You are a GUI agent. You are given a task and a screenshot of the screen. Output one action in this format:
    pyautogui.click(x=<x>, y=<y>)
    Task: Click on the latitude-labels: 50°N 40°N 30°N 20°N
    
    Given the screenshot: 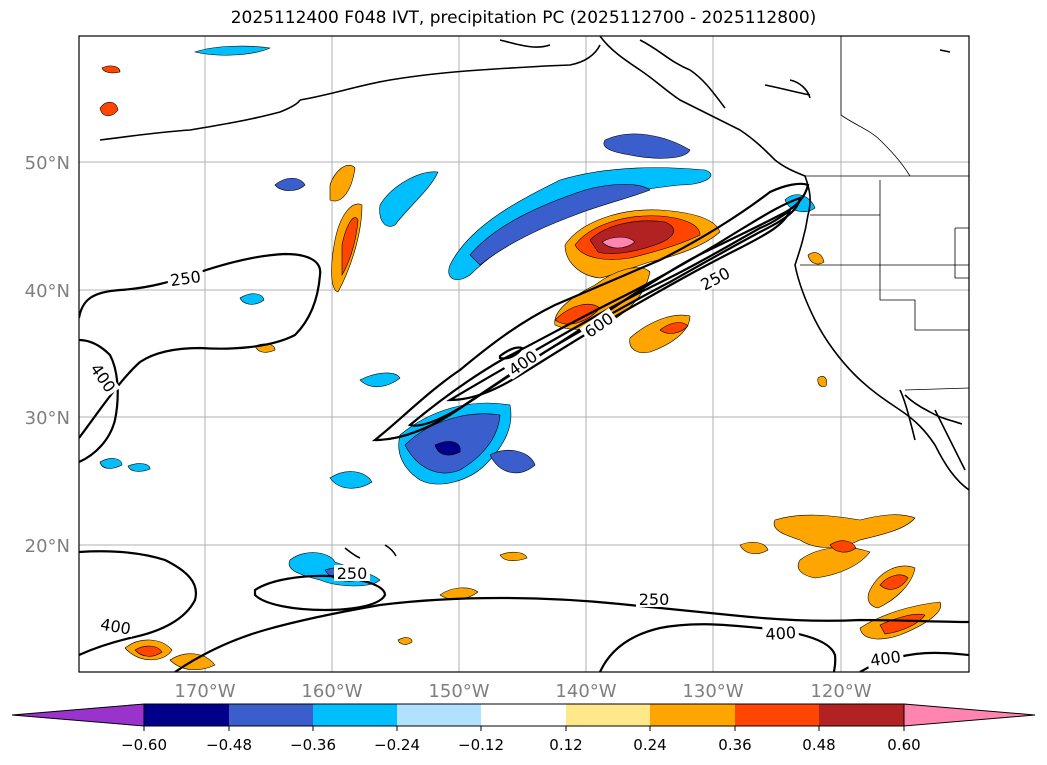 What is the action you would take?
    pyautogui.click(x=47, y=355)
    